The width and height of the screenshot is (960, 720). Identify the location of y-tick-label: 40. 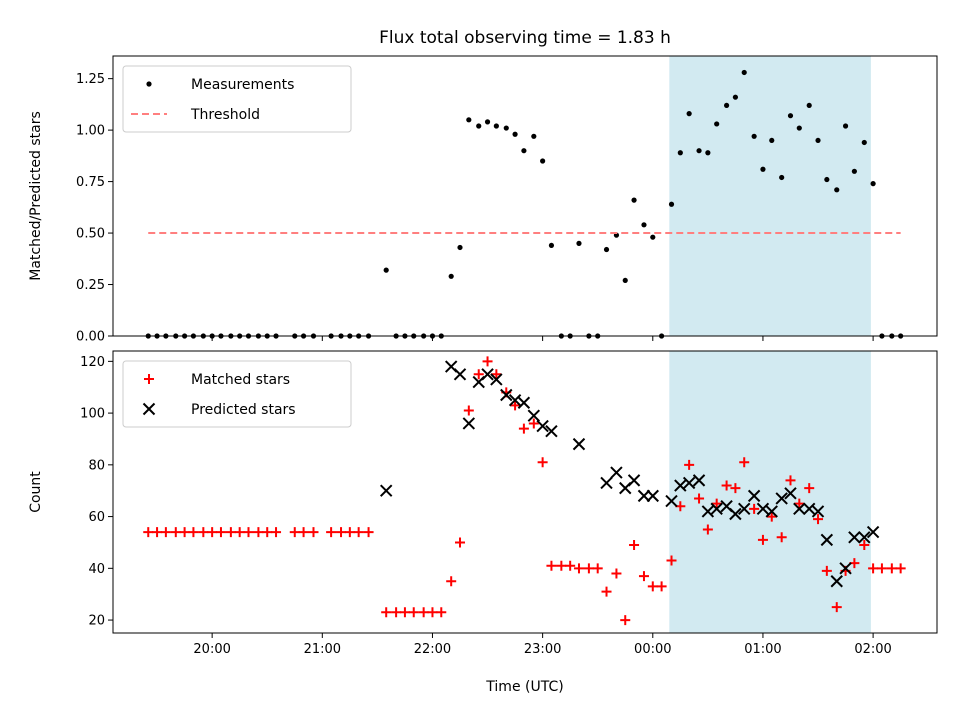
(96, 569).